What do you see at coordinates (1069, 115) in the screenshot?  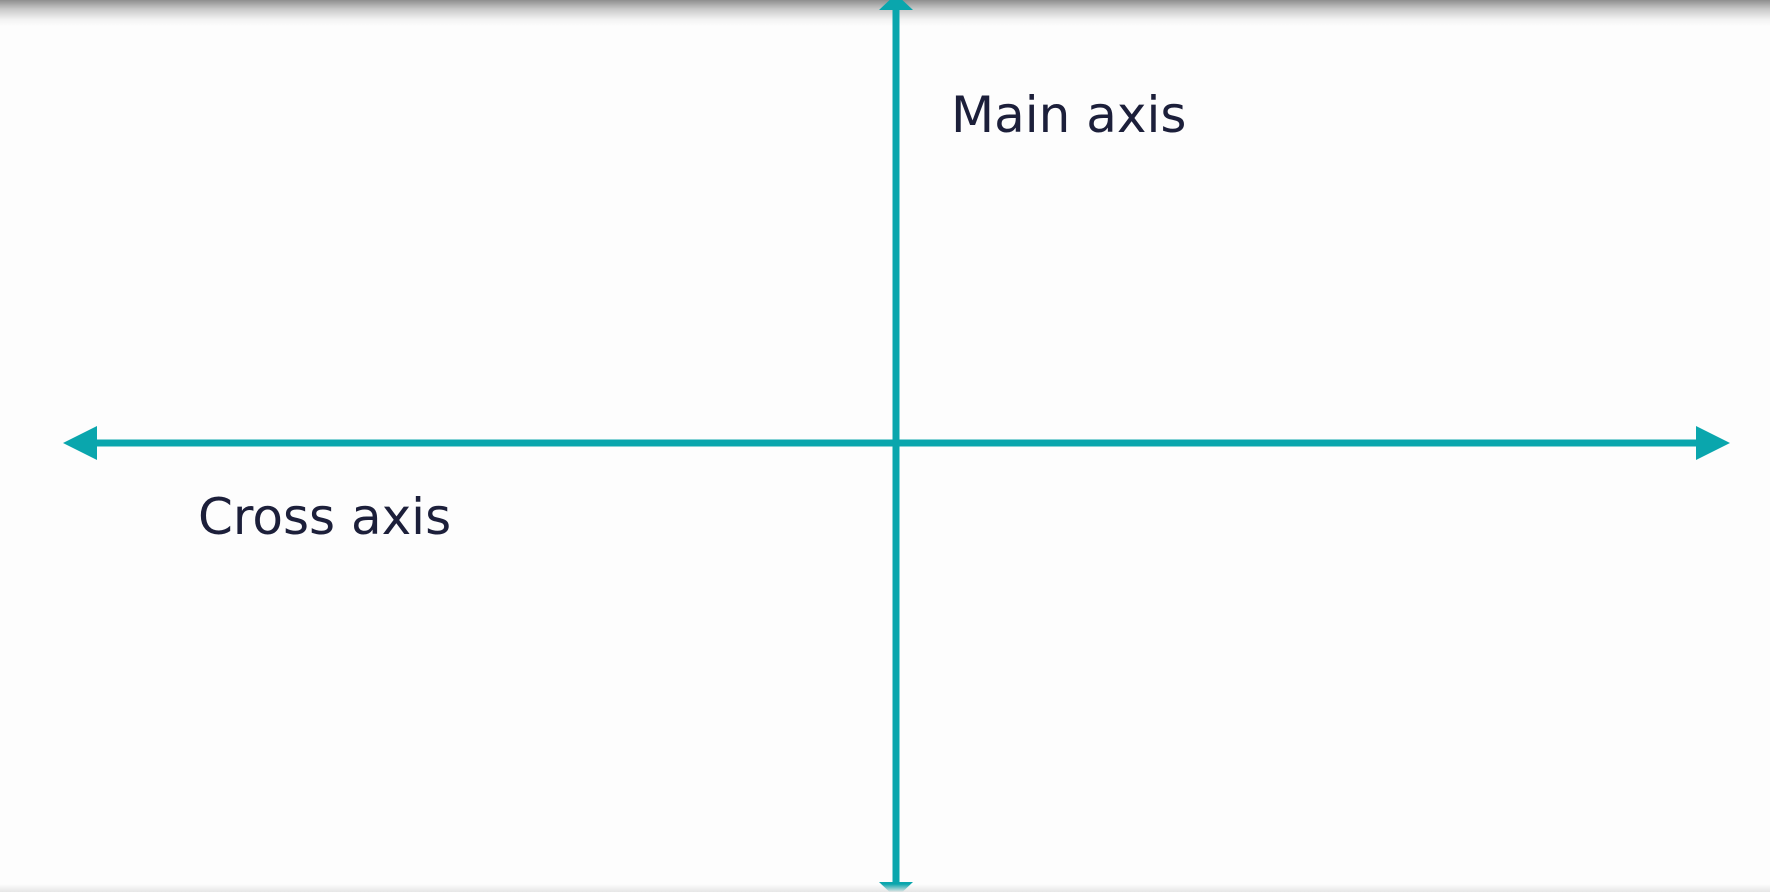 I see `main-axis-label: Main axis` at bounding box center [1069, 115].